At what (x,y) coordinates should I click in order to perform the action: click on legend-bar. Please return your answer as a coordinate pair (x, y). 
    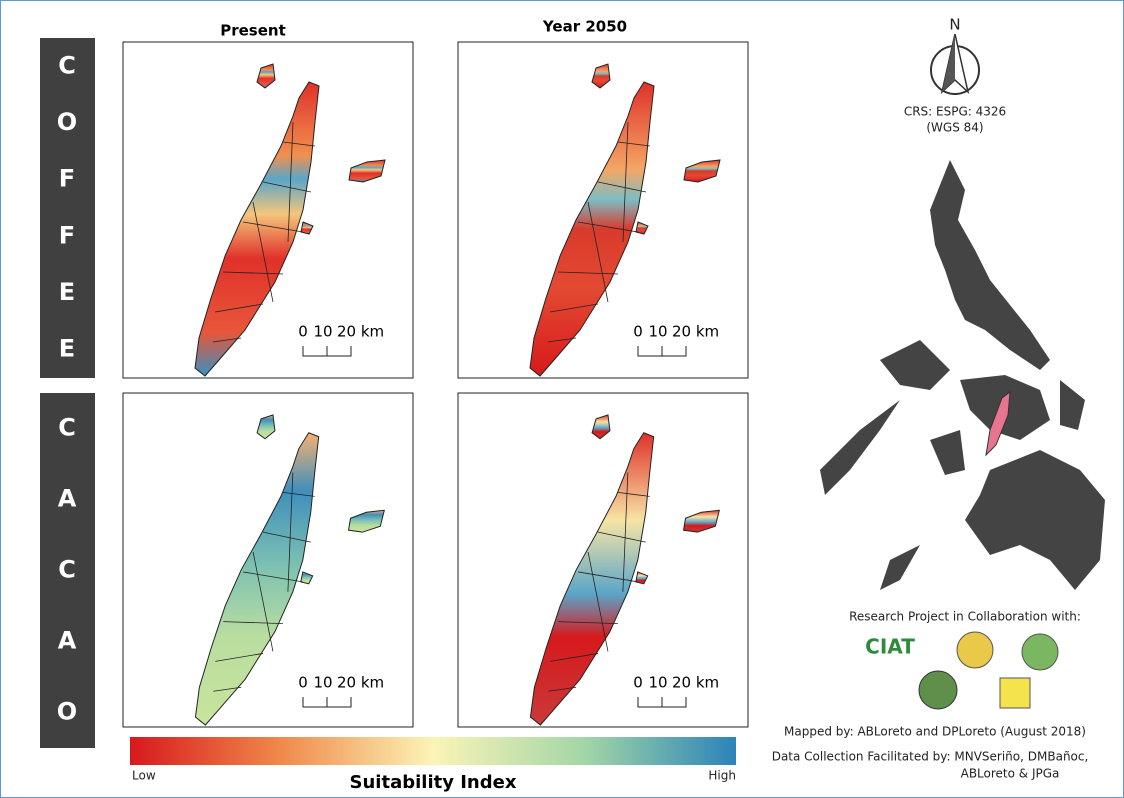
    Looking at the image, I should click on (433, 751).